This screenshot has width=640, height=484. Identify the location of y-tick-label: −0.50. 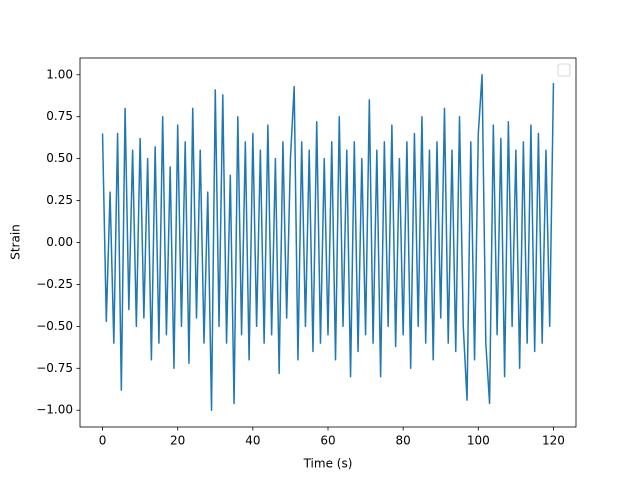
(54, 326).